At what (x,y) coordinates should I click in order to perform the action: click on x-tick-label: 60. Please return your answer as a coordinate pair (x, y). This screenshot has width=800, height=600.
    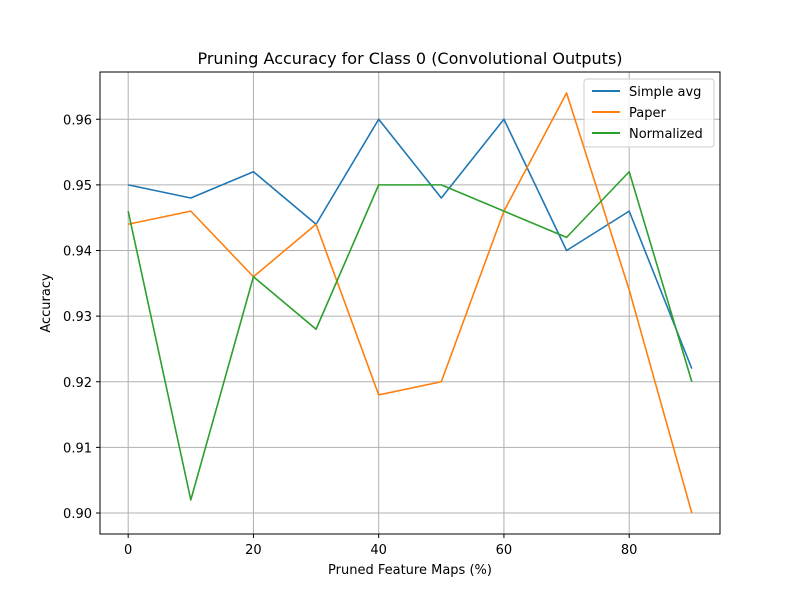
    Looking at the image, I should click on (504, 550).